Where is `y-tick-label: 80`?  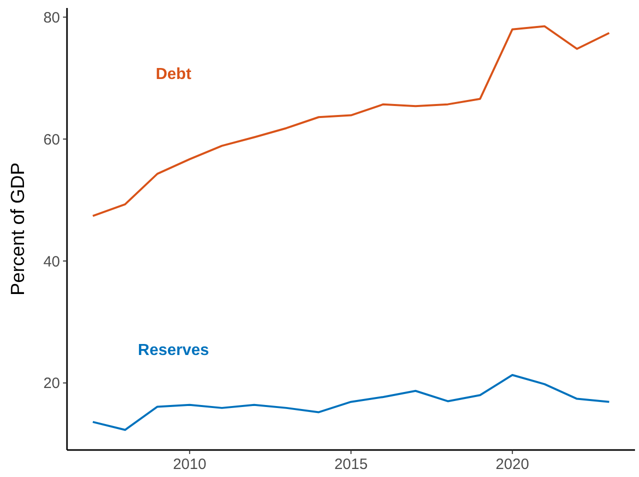 y-tick-label: 80 is located at coordinates (51, 17).